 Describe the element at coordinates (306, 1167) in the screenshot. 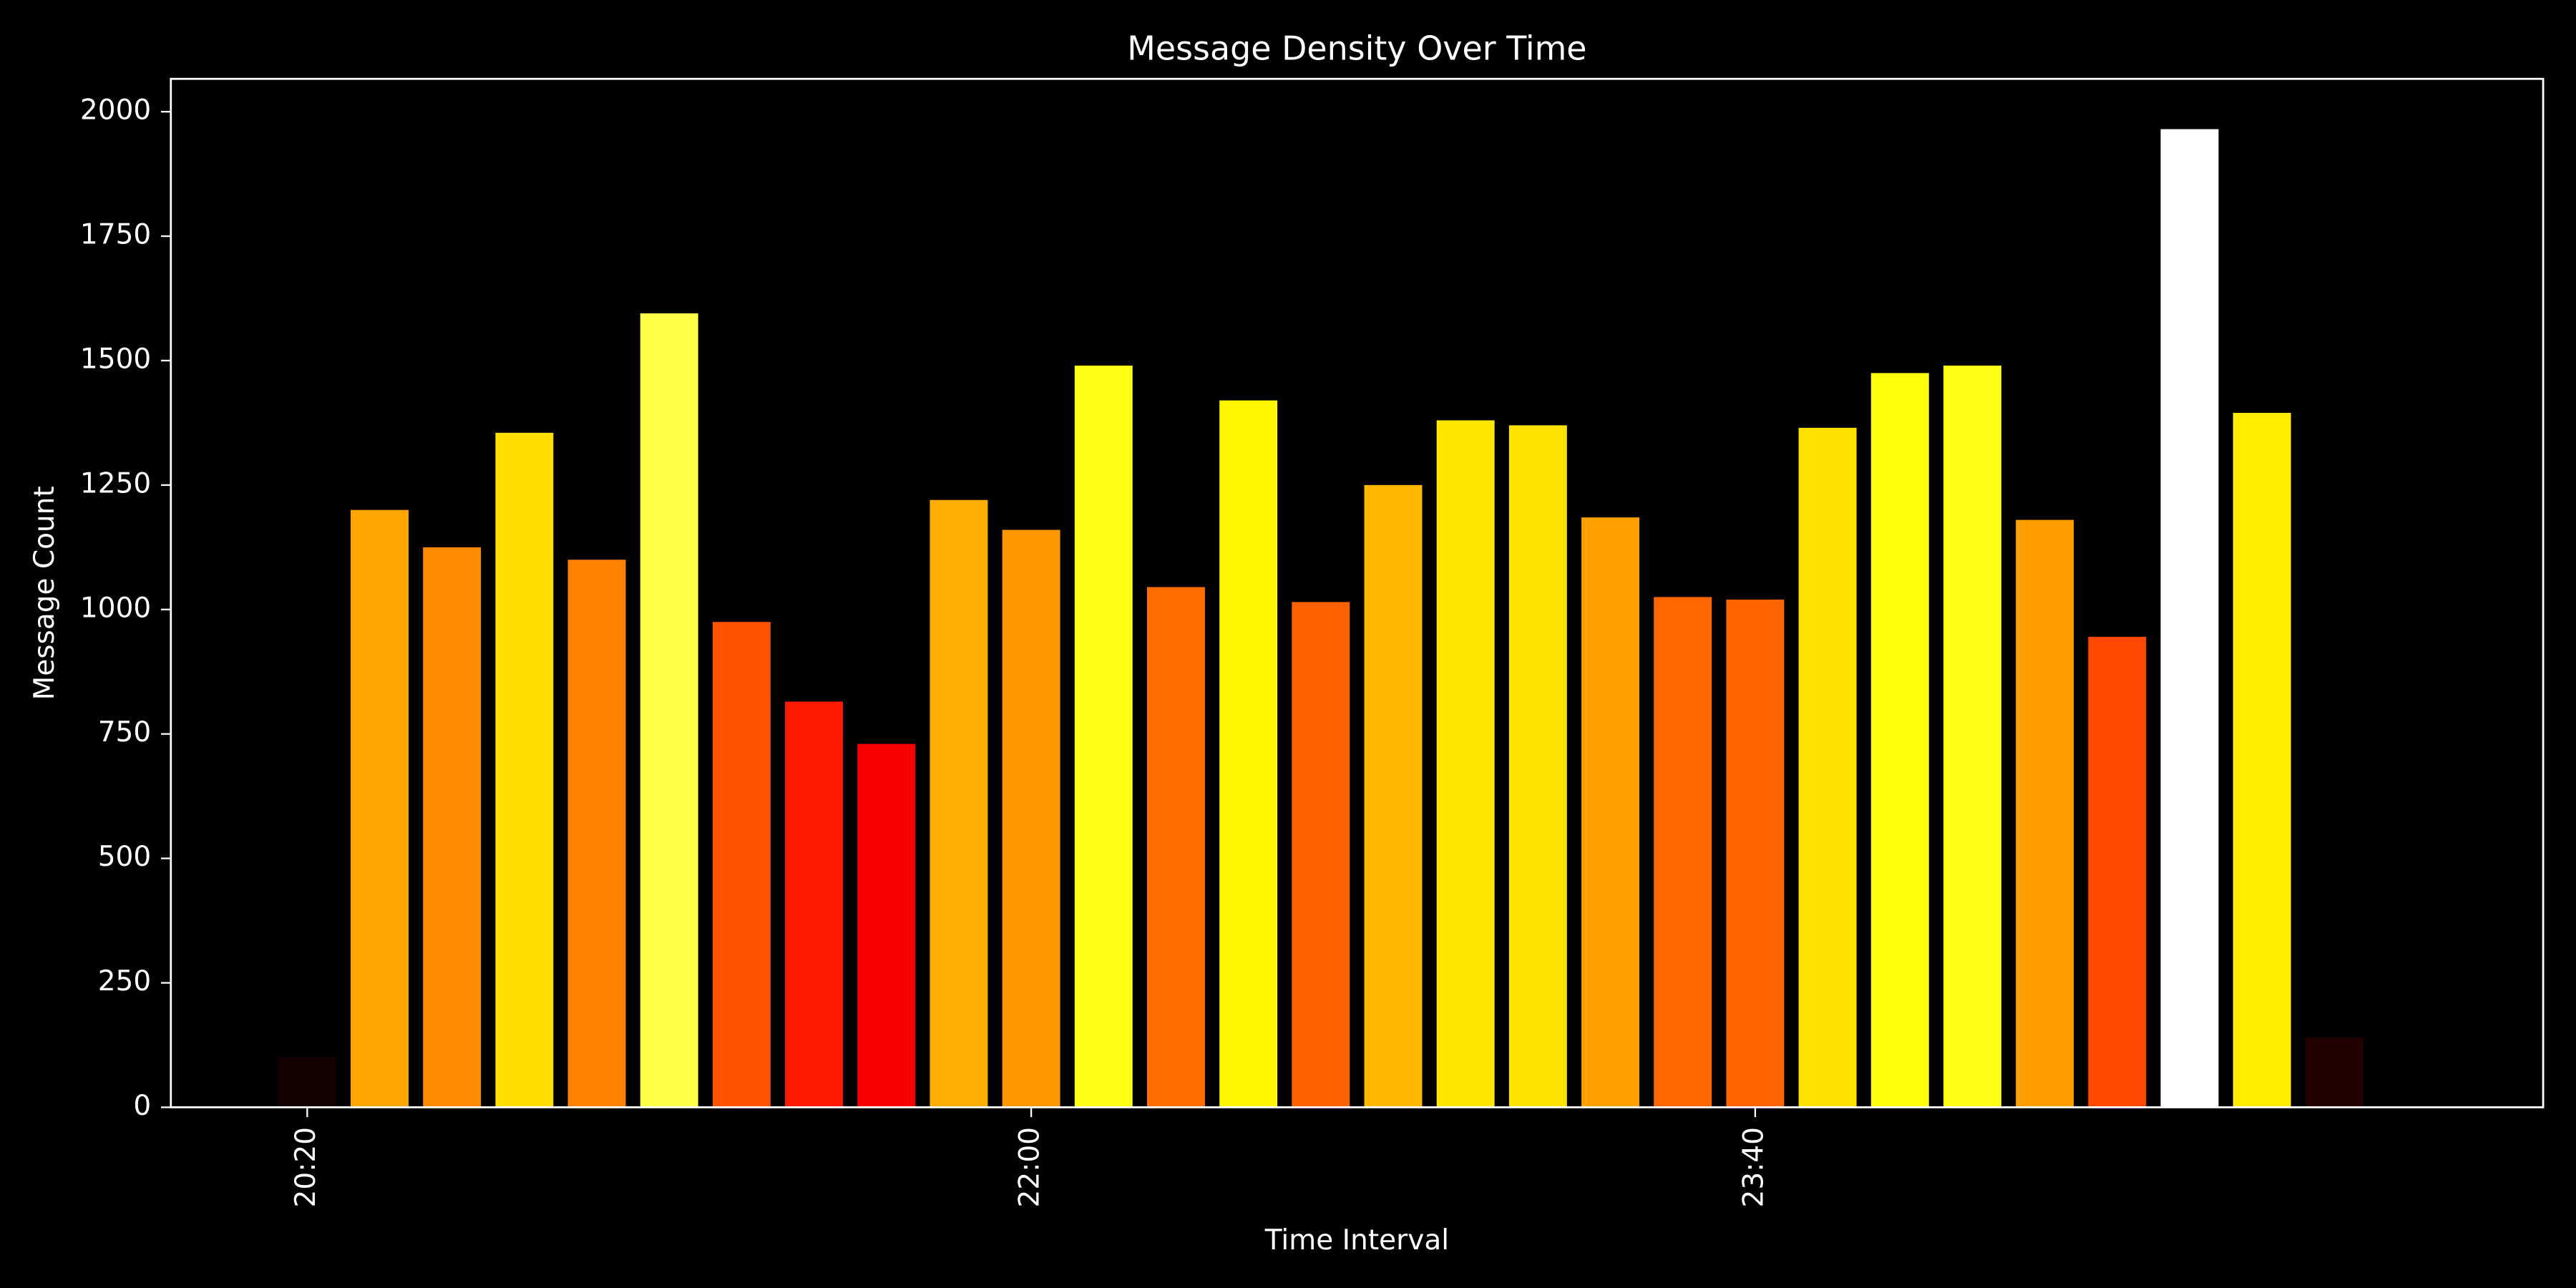

I see `x-tick-label: 20:20` at that location.